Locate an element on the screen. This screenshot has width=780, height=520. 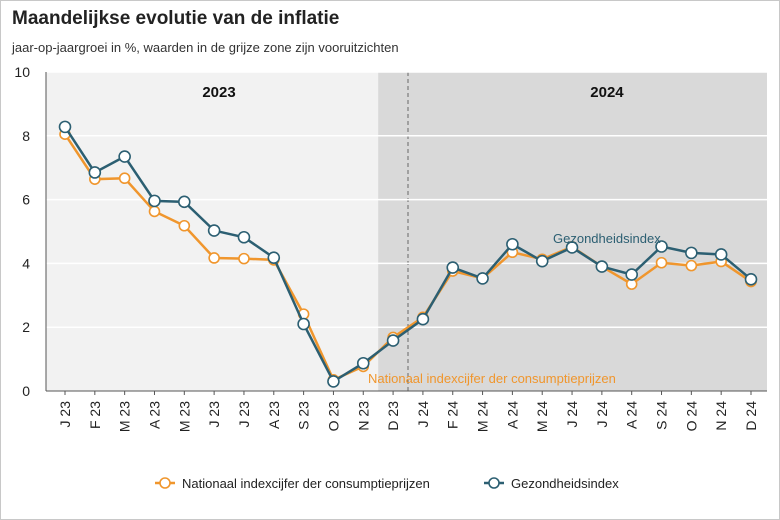
y-tick-label: 8 is located at coordinates (26, 136).